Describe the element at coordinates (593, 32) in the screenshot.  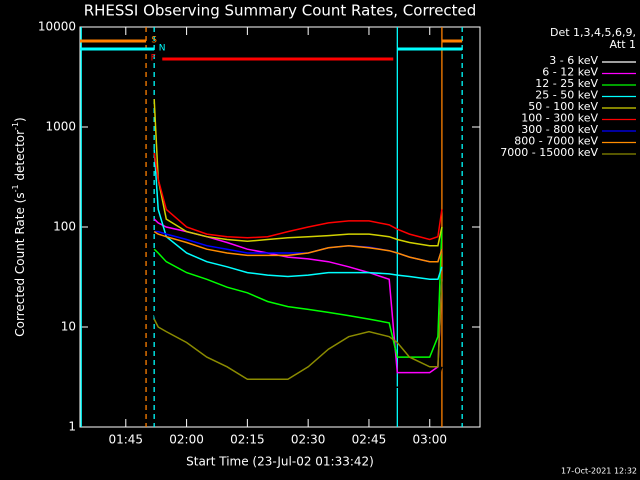
I see `legend-header: Det 1,3,4,5,6,9,` at that location.